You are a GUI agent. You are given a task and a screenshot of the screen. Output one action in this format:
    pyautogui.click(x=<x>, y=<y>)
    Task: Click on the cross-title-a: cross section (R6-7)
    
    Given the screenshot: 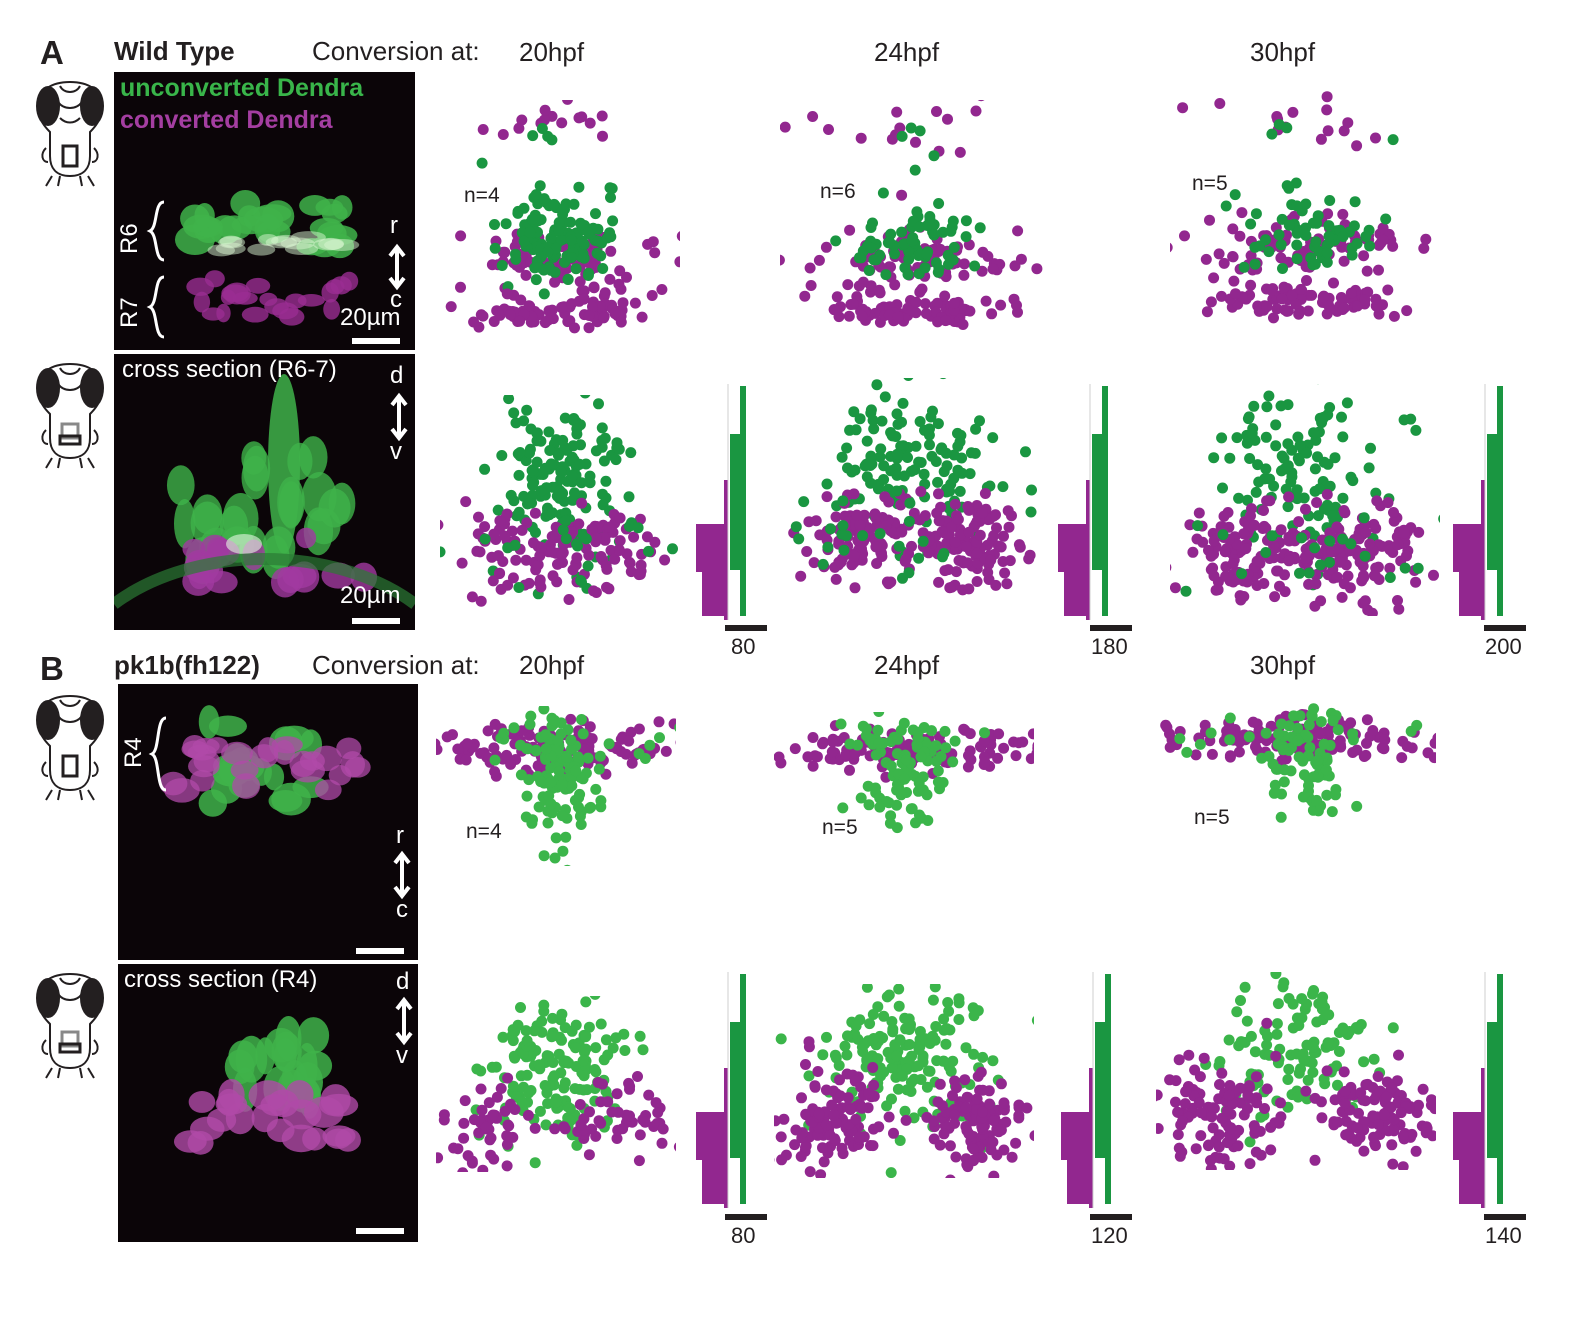 What is the action you would take?
    pyautogui.click(x=229, y=369)
    